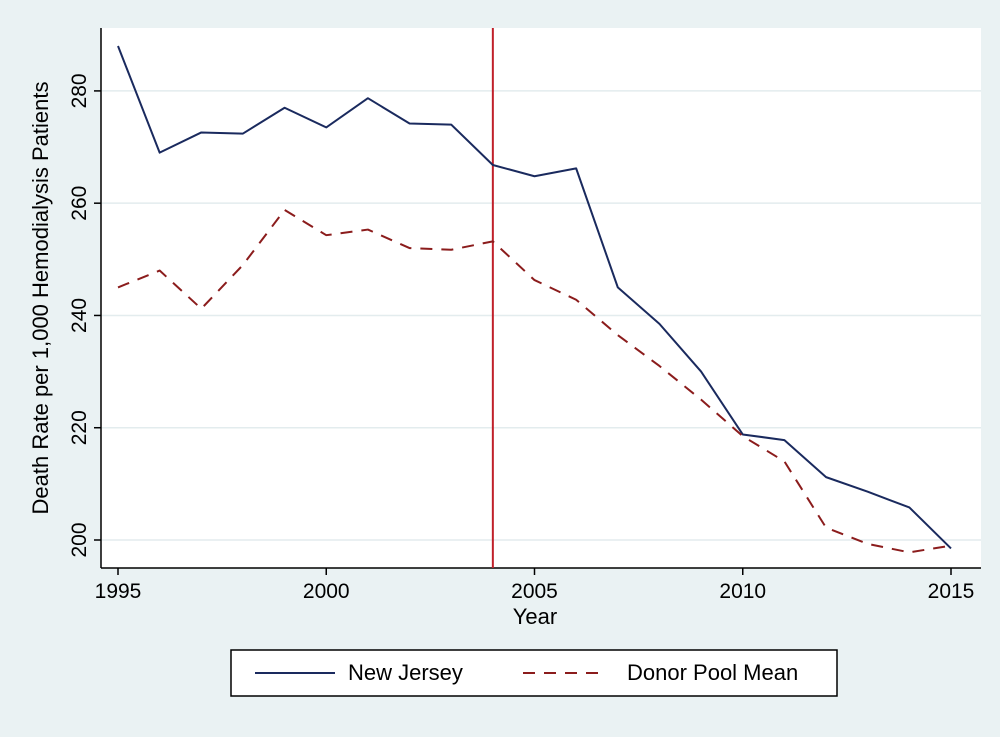 The image size is (1000, 737). What do you see at coordinates (405, 672) in the screenshot?
I see `legend-label-new-jersey: New Jersey` at bounding box center [405, 672].